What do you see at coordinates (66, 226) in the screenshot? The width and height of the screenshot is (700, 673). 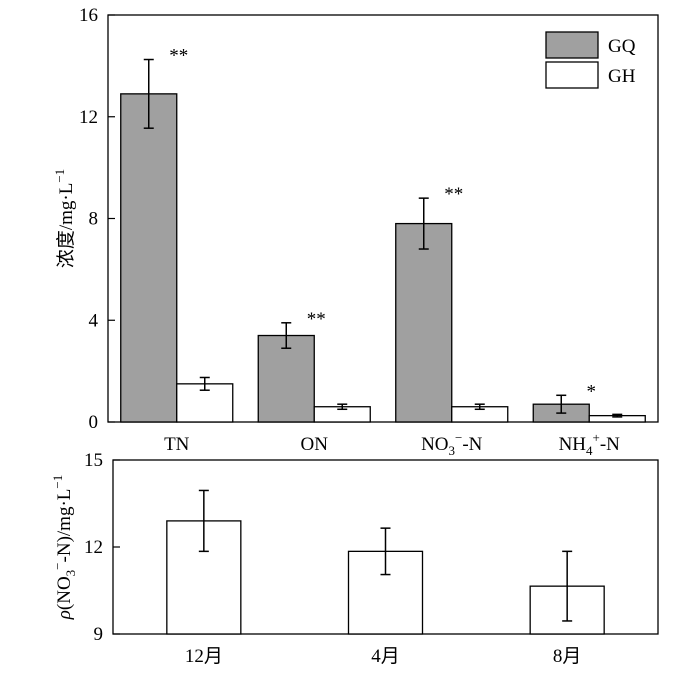 I see `y-axis-label-text: 浓度/mg·L` at bounding box center [66, 226].